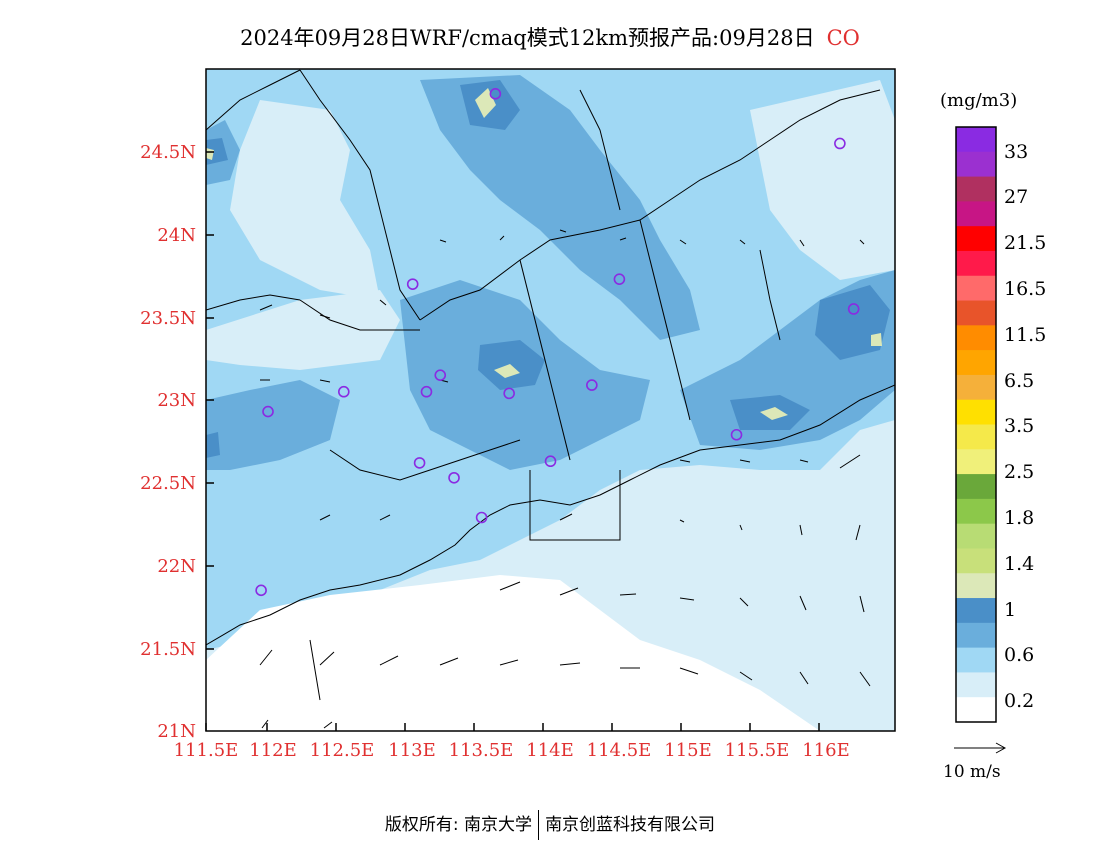 The height and width of the screenshot is (850, 1100). What do you see at coordinates (1016, 152) in the screenshot?
I see `legend-label: 33` at bounding box center [1016, 152].